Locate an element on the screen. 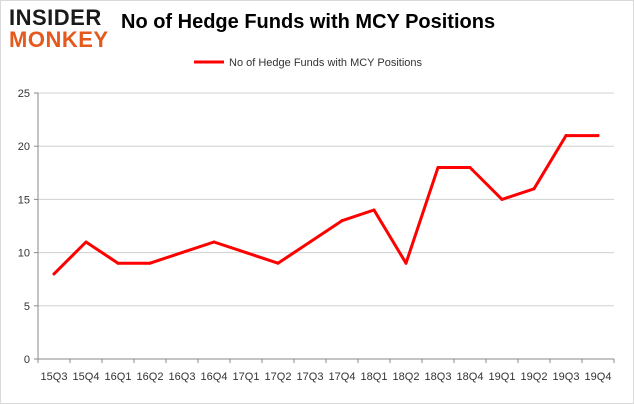 The image size is (634, 404). x-tick-label: 15Q3 is located at coordinates (54, 377).